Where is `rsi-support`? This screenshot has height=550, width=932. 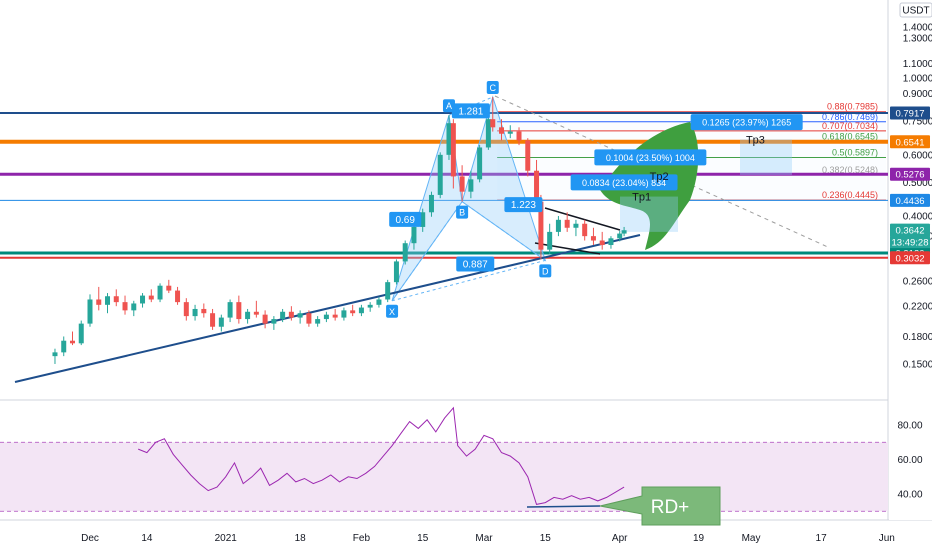
rsi-support is located at coordinates (563, 506).